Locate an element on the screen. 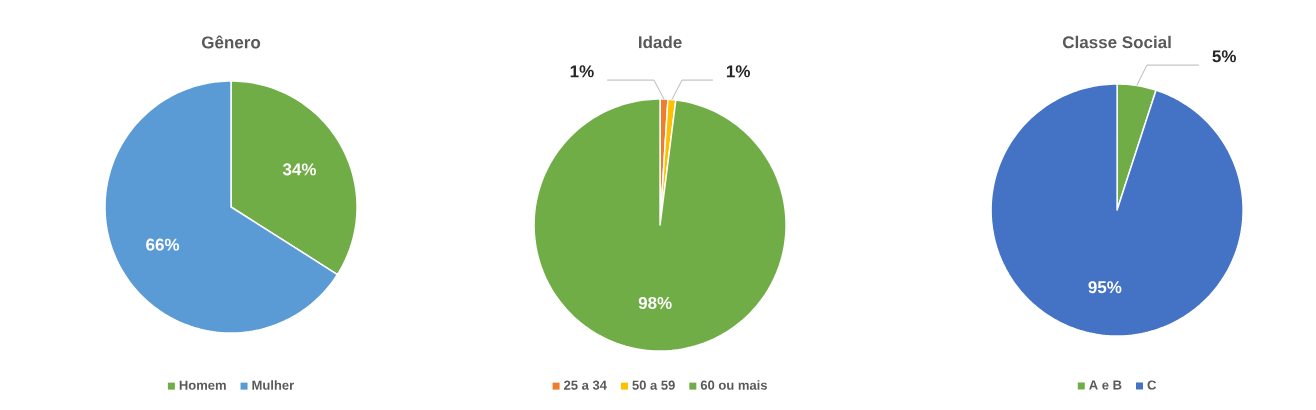 This screenshot has height=410, width=1316. data-label: 66% is located at coordinates (163, 244).